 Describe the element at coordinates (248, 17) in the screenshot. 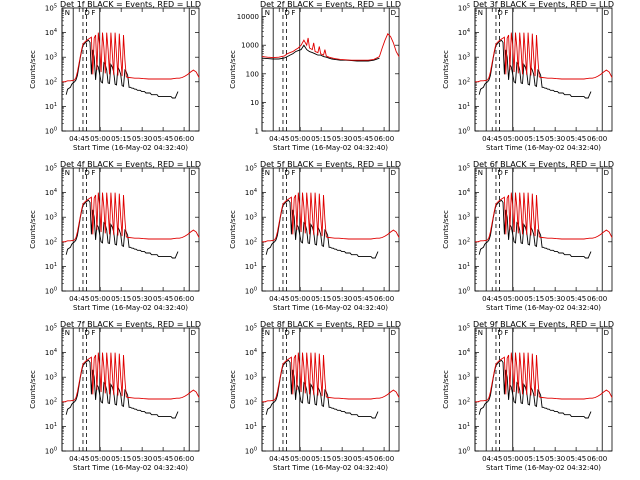

I see `y-tick-label: 10000` at that location.